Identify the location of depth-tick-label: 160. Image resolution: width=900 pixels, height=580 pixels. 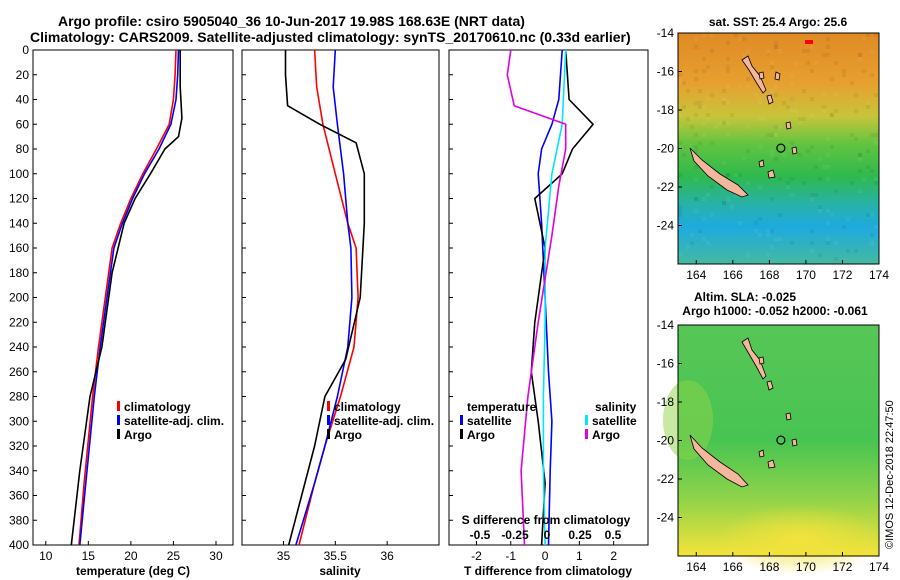
(19, 248).